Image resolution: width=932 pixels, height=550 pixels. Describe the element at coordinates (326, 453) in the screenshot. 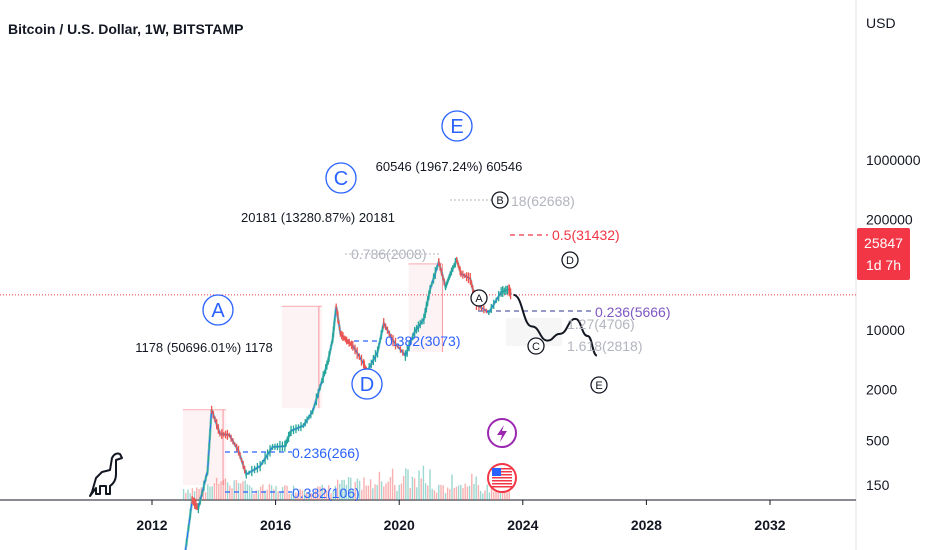

I see `fib-label-0236-266: 0.236(266)` at that location.